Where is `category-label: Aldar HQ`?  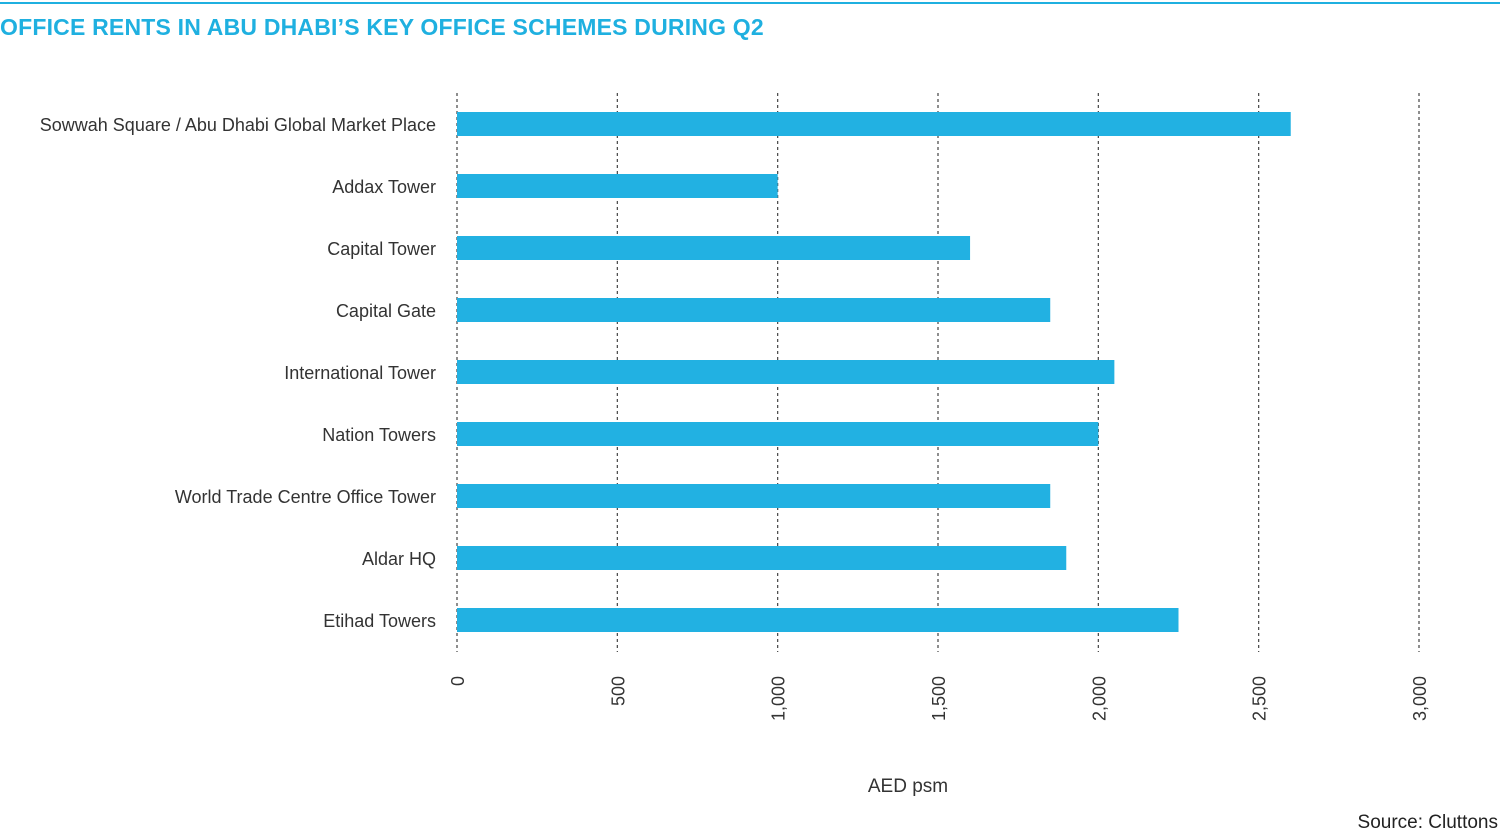
category-label: Aldar HQ is located at coordinates (399, 559).